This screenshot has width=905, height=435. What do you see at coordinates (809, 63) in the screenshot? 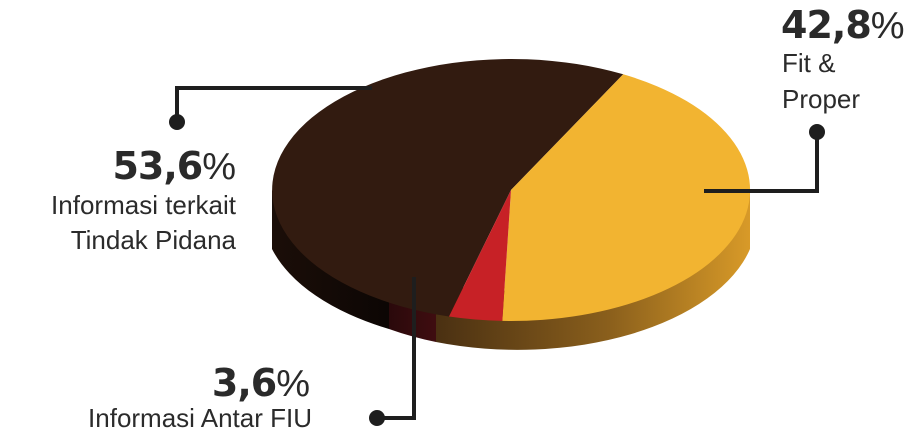
I see `slice-label-fit-proper-line1: Fit &` at bounding box center [809, 63].